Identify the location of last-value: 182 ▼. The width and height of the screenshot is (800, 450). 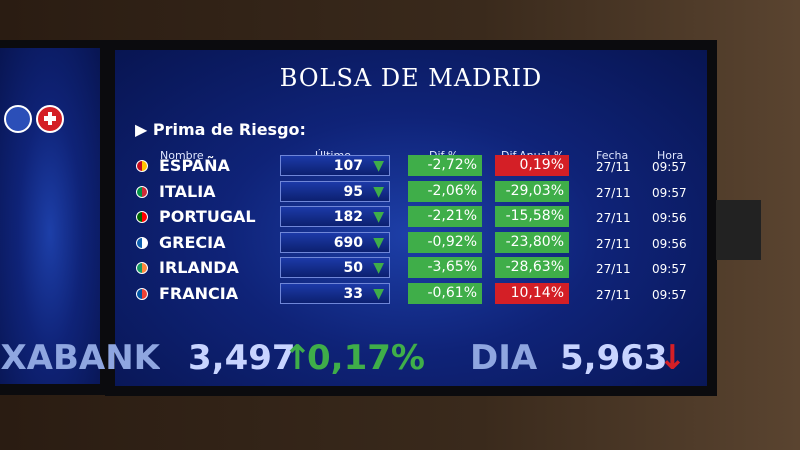
(335, 217).